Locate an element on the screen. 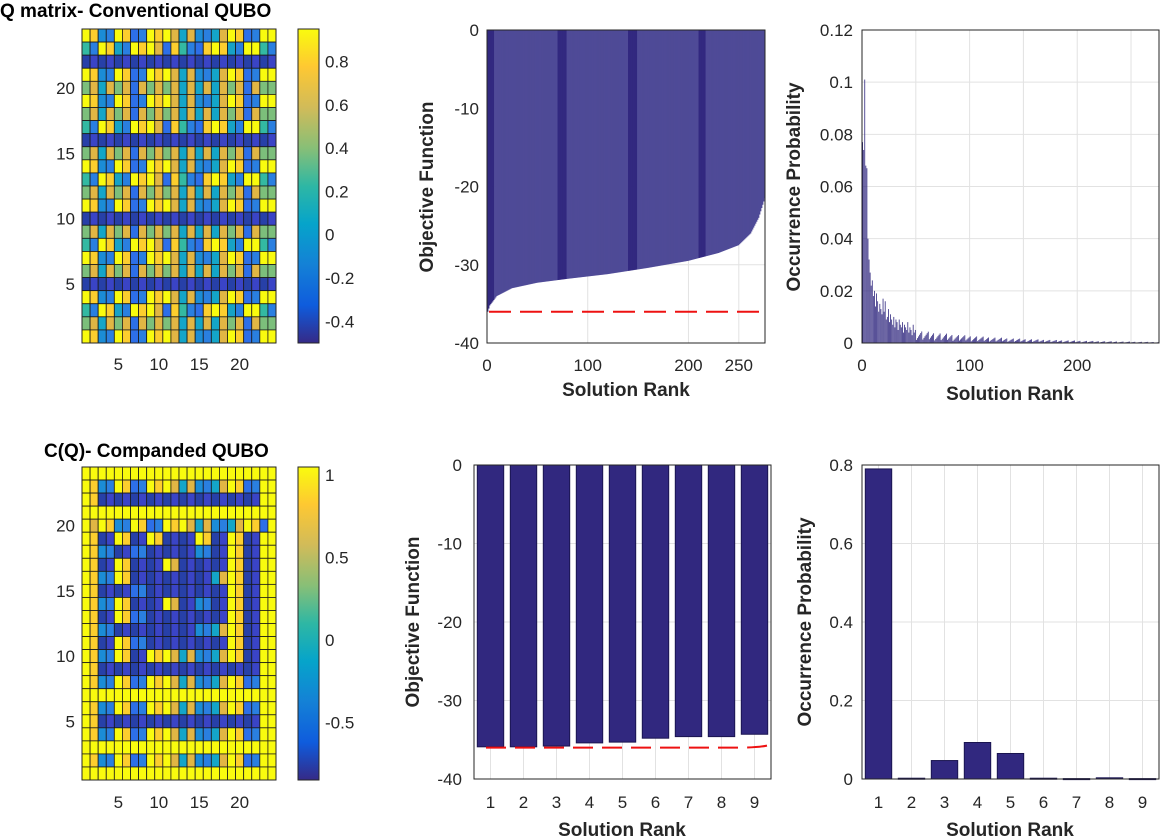 Image resolution: width=1163 pixels, height=840 pixels. objective-companded-xtick: 2 is located at coordinates (523, 802).